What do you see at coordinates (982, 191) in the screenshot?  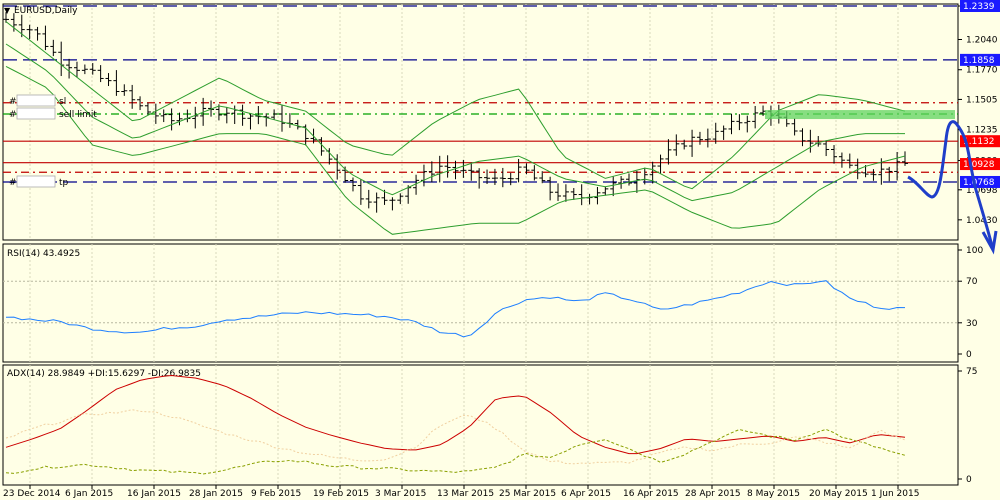 I see `y-tick-label: 1.0698` at bounding box center [982, 191].